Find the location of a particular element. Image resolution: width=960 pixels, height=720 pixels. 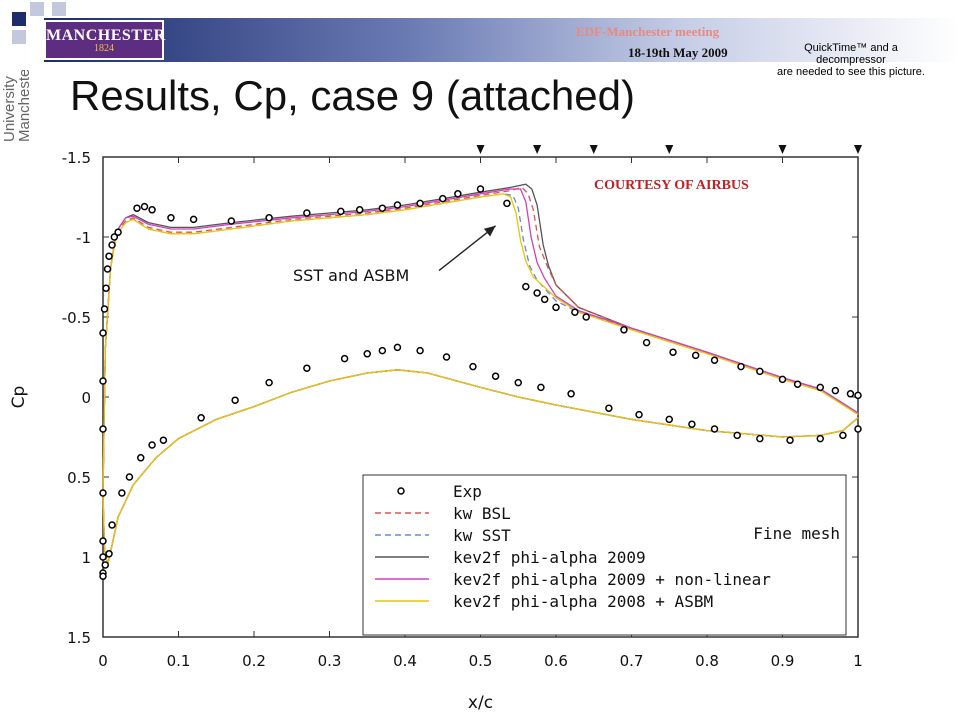

university-logo: MANCHESTER 1824 is located at coordinates (105, 40).